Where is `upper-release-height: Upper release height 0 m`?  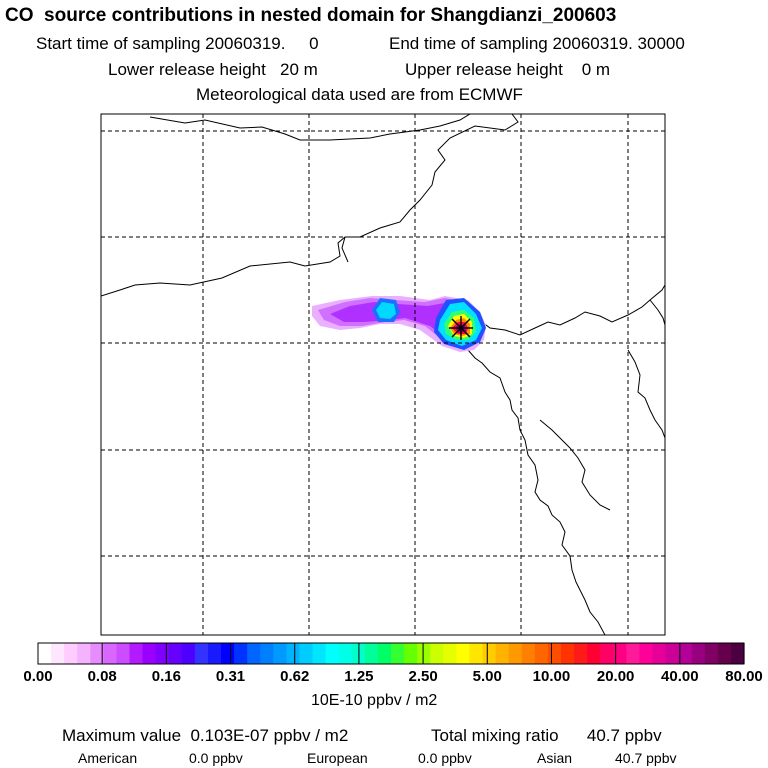 upper-release-height: Upper release height 0 m is located at coordinates (508, 69).